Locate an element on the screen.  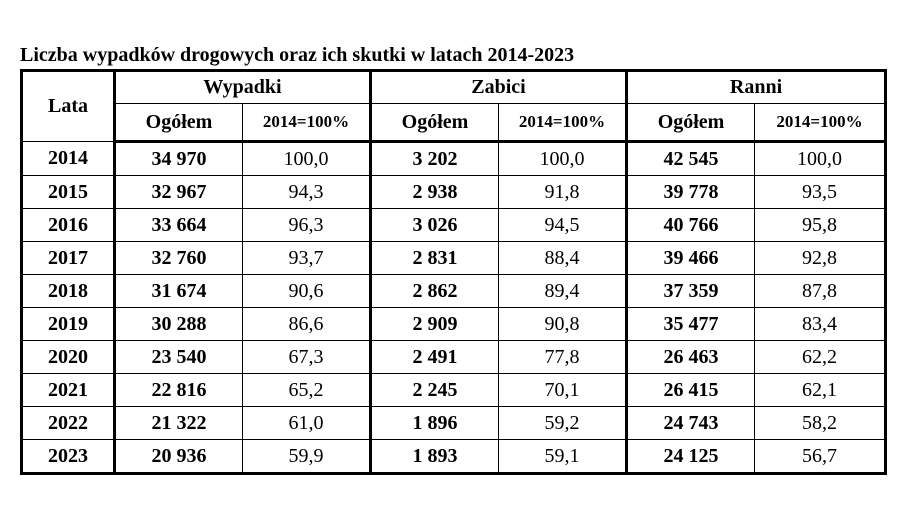
cell-wypadki-index: 90,6 is located at coordinates (306, 291).